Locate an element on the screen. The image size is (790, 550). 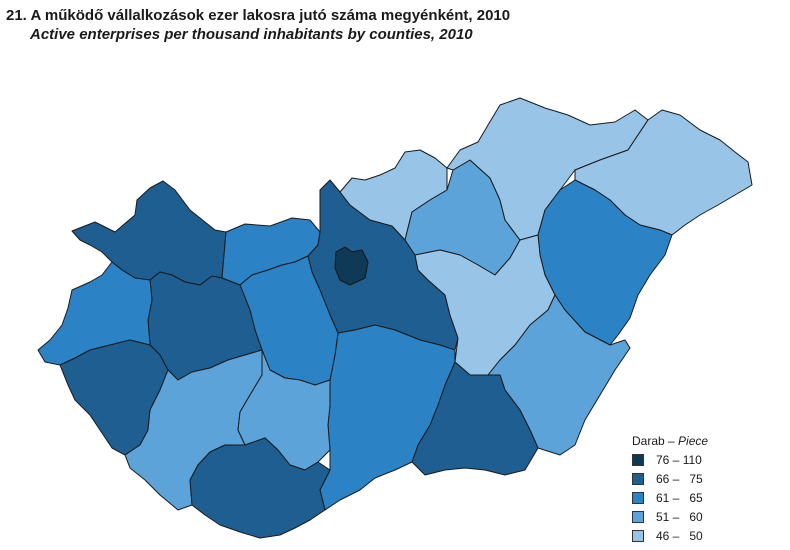
legend-label: 51 – 60 is located at coordinates (679, 516).